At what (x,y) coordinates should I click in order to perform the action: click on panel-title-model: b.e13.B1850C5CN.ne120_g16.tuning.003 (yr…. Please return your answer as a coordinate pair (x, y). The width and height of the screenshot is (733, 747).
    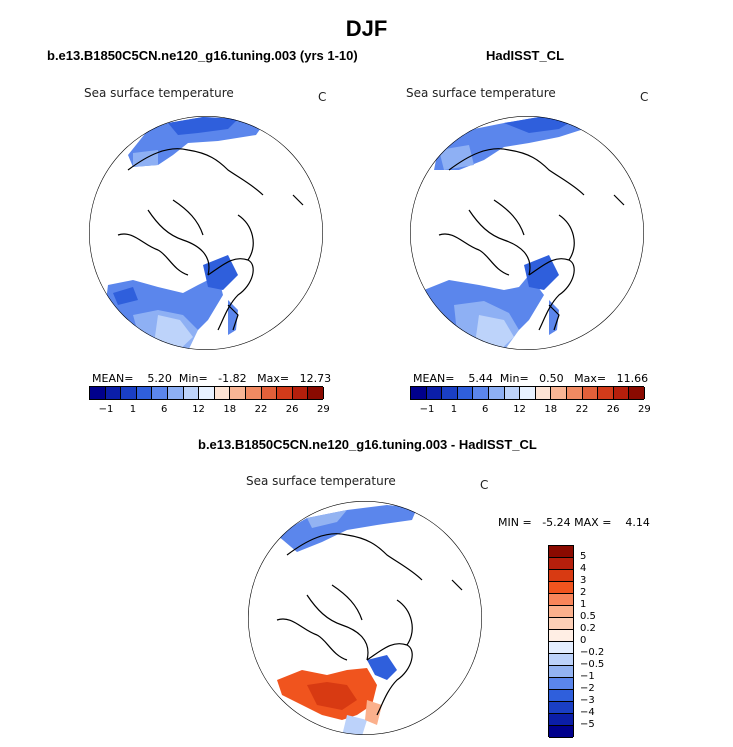
    Looking at the image, I should click on (202, 55).